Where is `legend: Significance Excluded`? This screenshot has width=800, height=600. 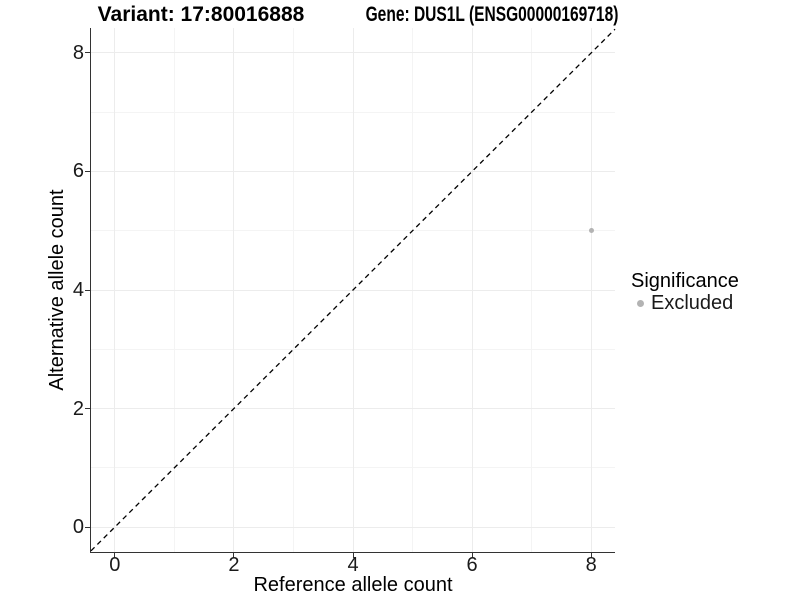
legend: Significance Excluded is located at coordinates (685, 292).